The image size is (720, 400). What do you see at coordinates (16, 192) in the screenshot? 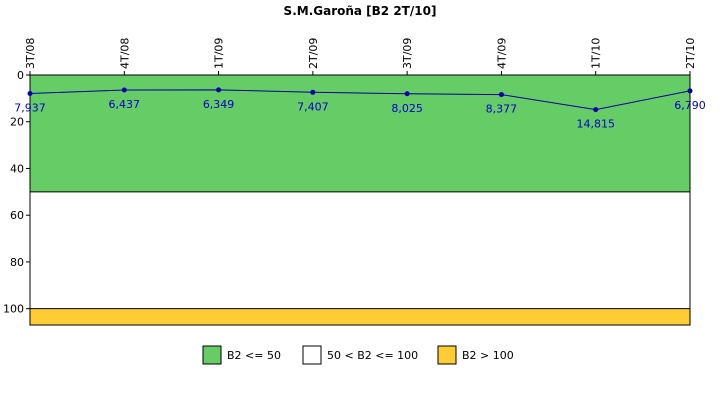
I see `y-axis: 0 20 40 60 80 100` at bounding box center [16, 192].